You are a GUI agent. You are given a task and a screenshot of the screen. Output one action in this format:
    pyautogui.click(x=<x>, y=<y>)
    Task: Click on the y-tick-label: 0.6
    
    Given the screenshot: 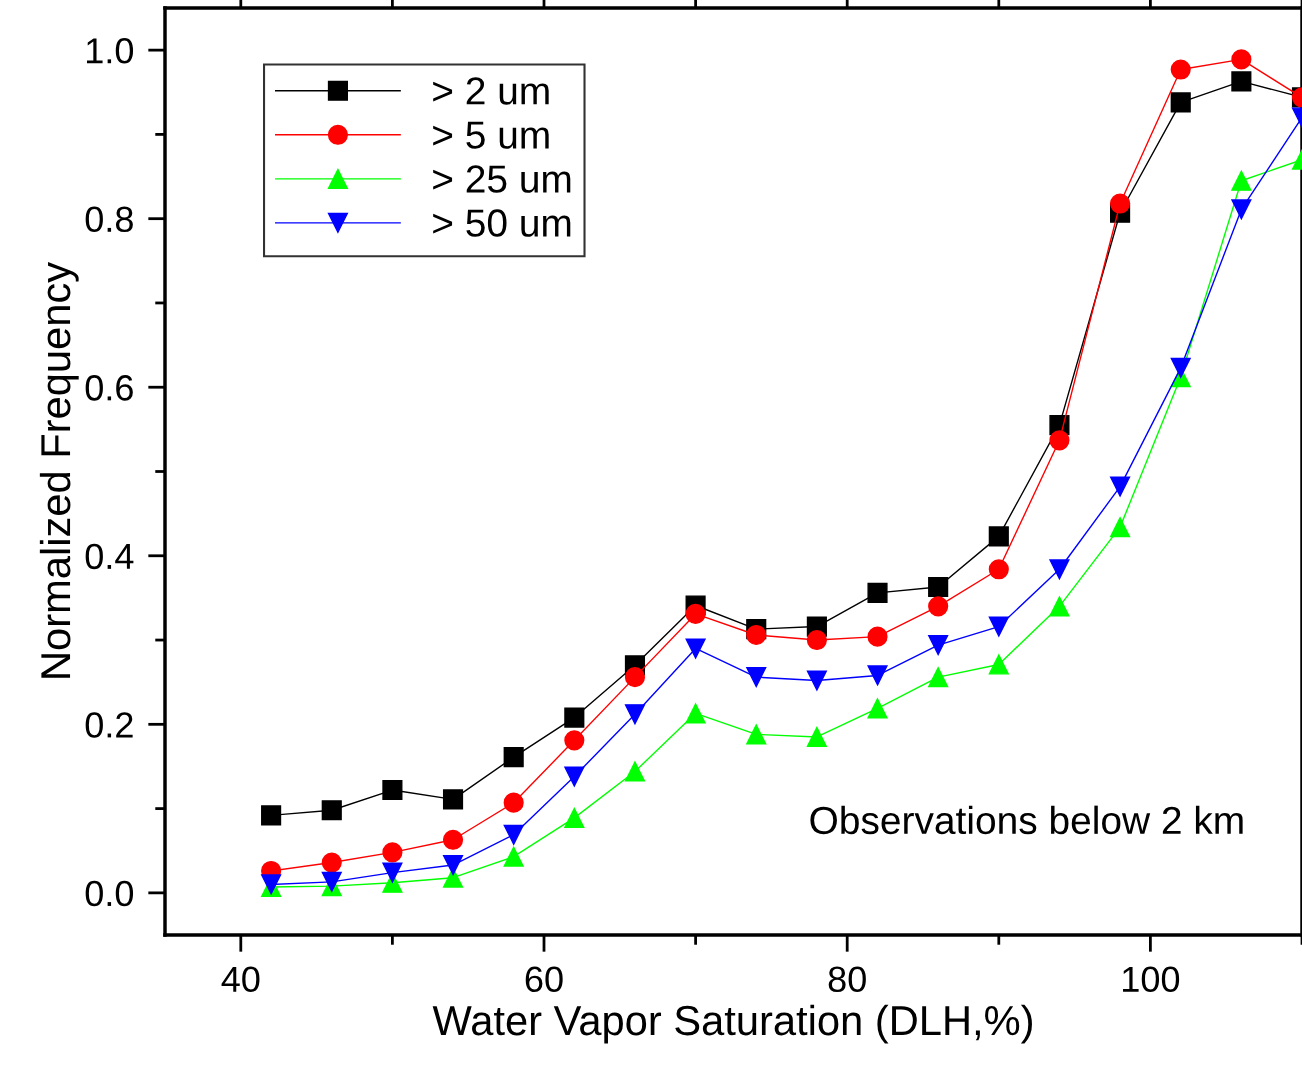 What is the action you would take?
    pyautogui.click(x=109, y=388)
    